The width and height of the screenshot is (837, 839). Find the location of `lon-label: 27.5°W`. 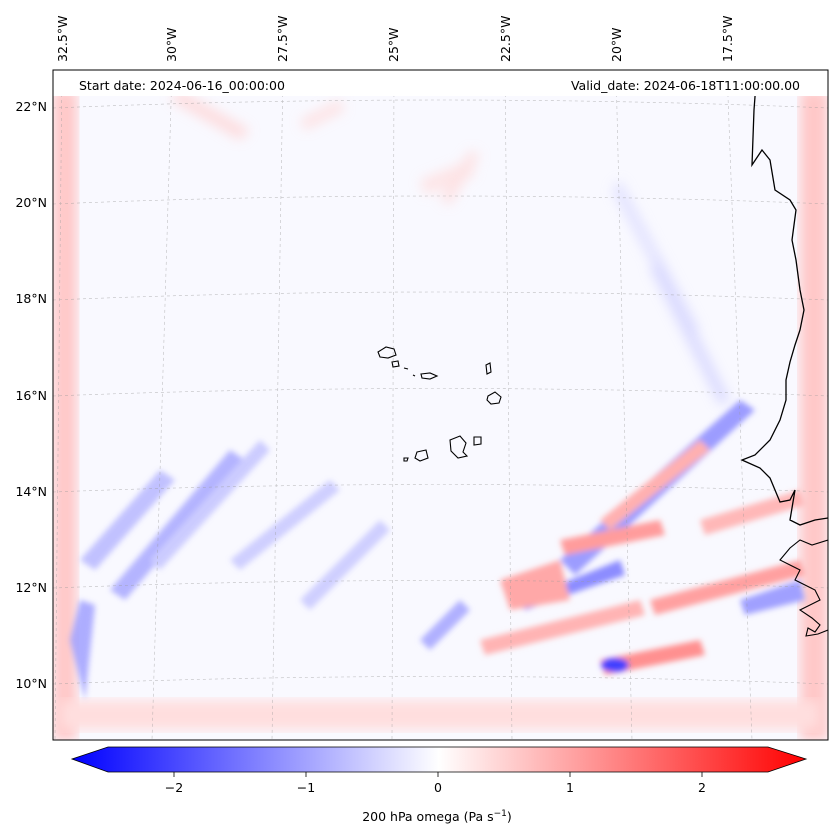

lon-label: 27.5°W is located at coordinates (282, 39).